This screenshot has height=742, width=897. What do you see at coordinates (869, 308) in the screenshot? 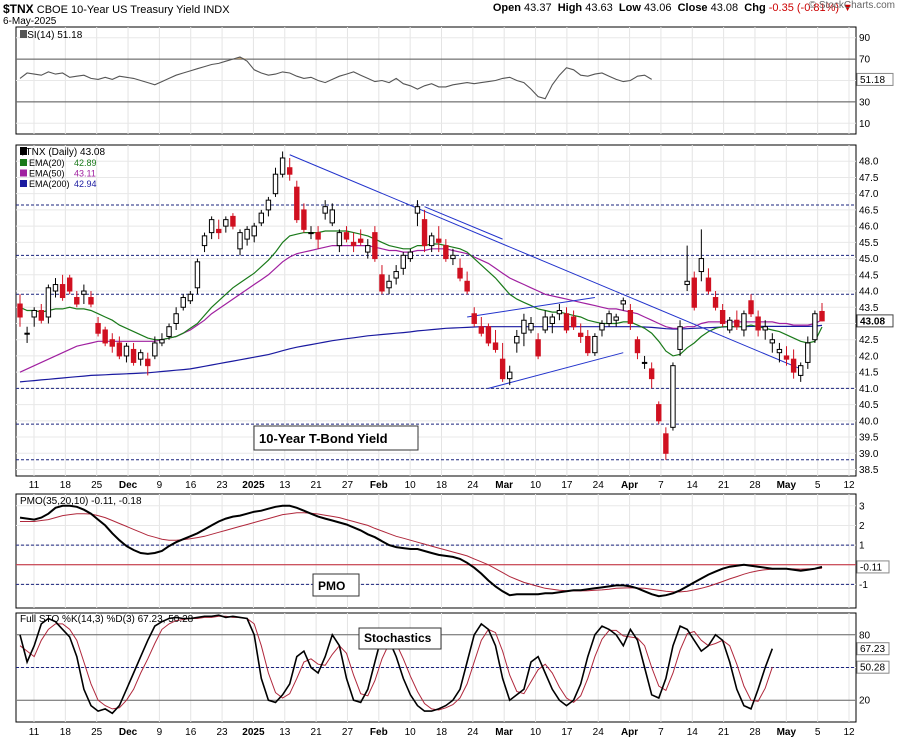
I see `price-tick-label: 43.5` at bounding box center [869, 308].